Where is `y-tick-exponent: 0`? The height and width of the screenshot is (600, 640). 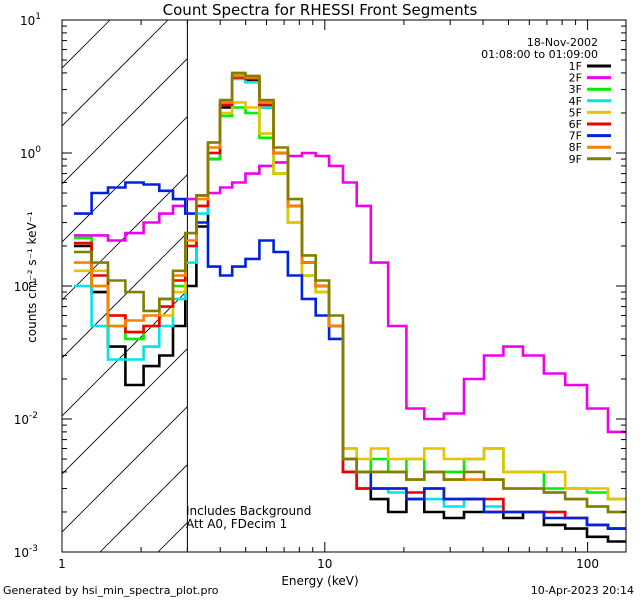 y-tick-exponent: 0 is located at coordinates (38, 150).